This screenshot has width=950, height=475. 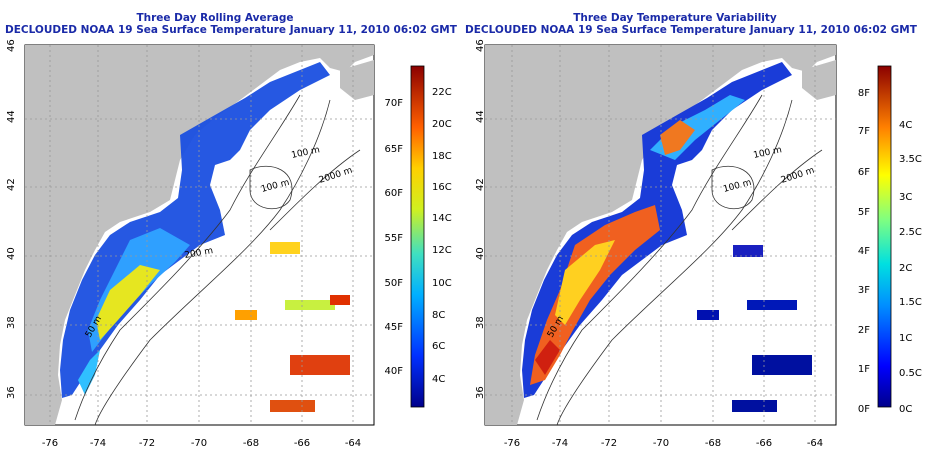 What do you see at coordinates (864, 93) in the screenshot?
I see `right-cb-8f: 8F` at bounding box center [864, 93].